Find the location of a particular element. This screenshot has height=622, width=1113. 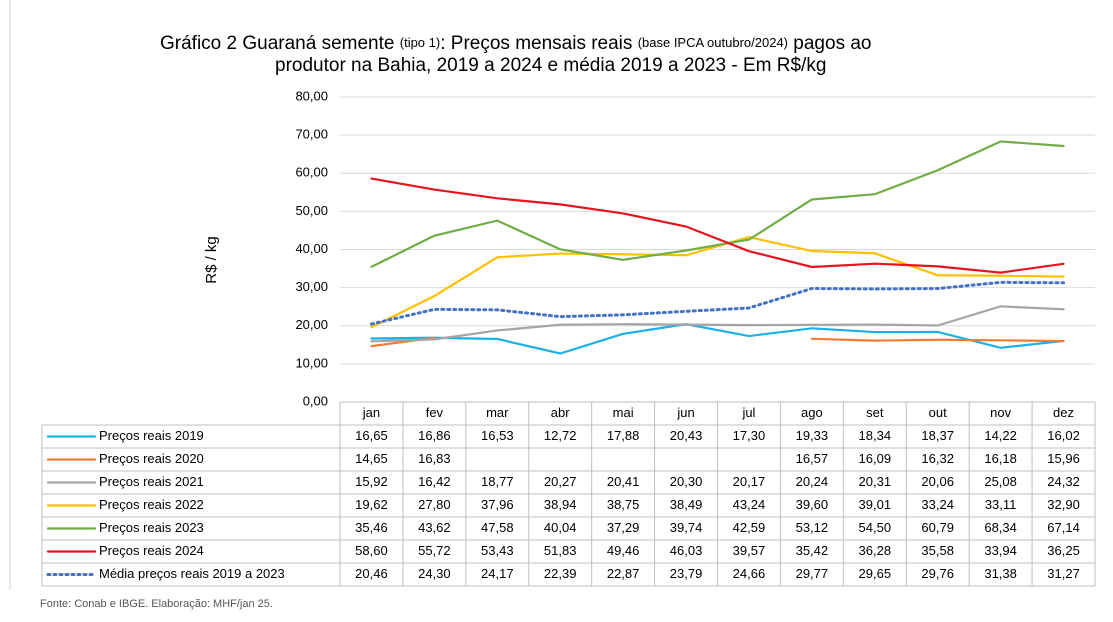

table-value: 16,32 is located at coordinates (937, 458).